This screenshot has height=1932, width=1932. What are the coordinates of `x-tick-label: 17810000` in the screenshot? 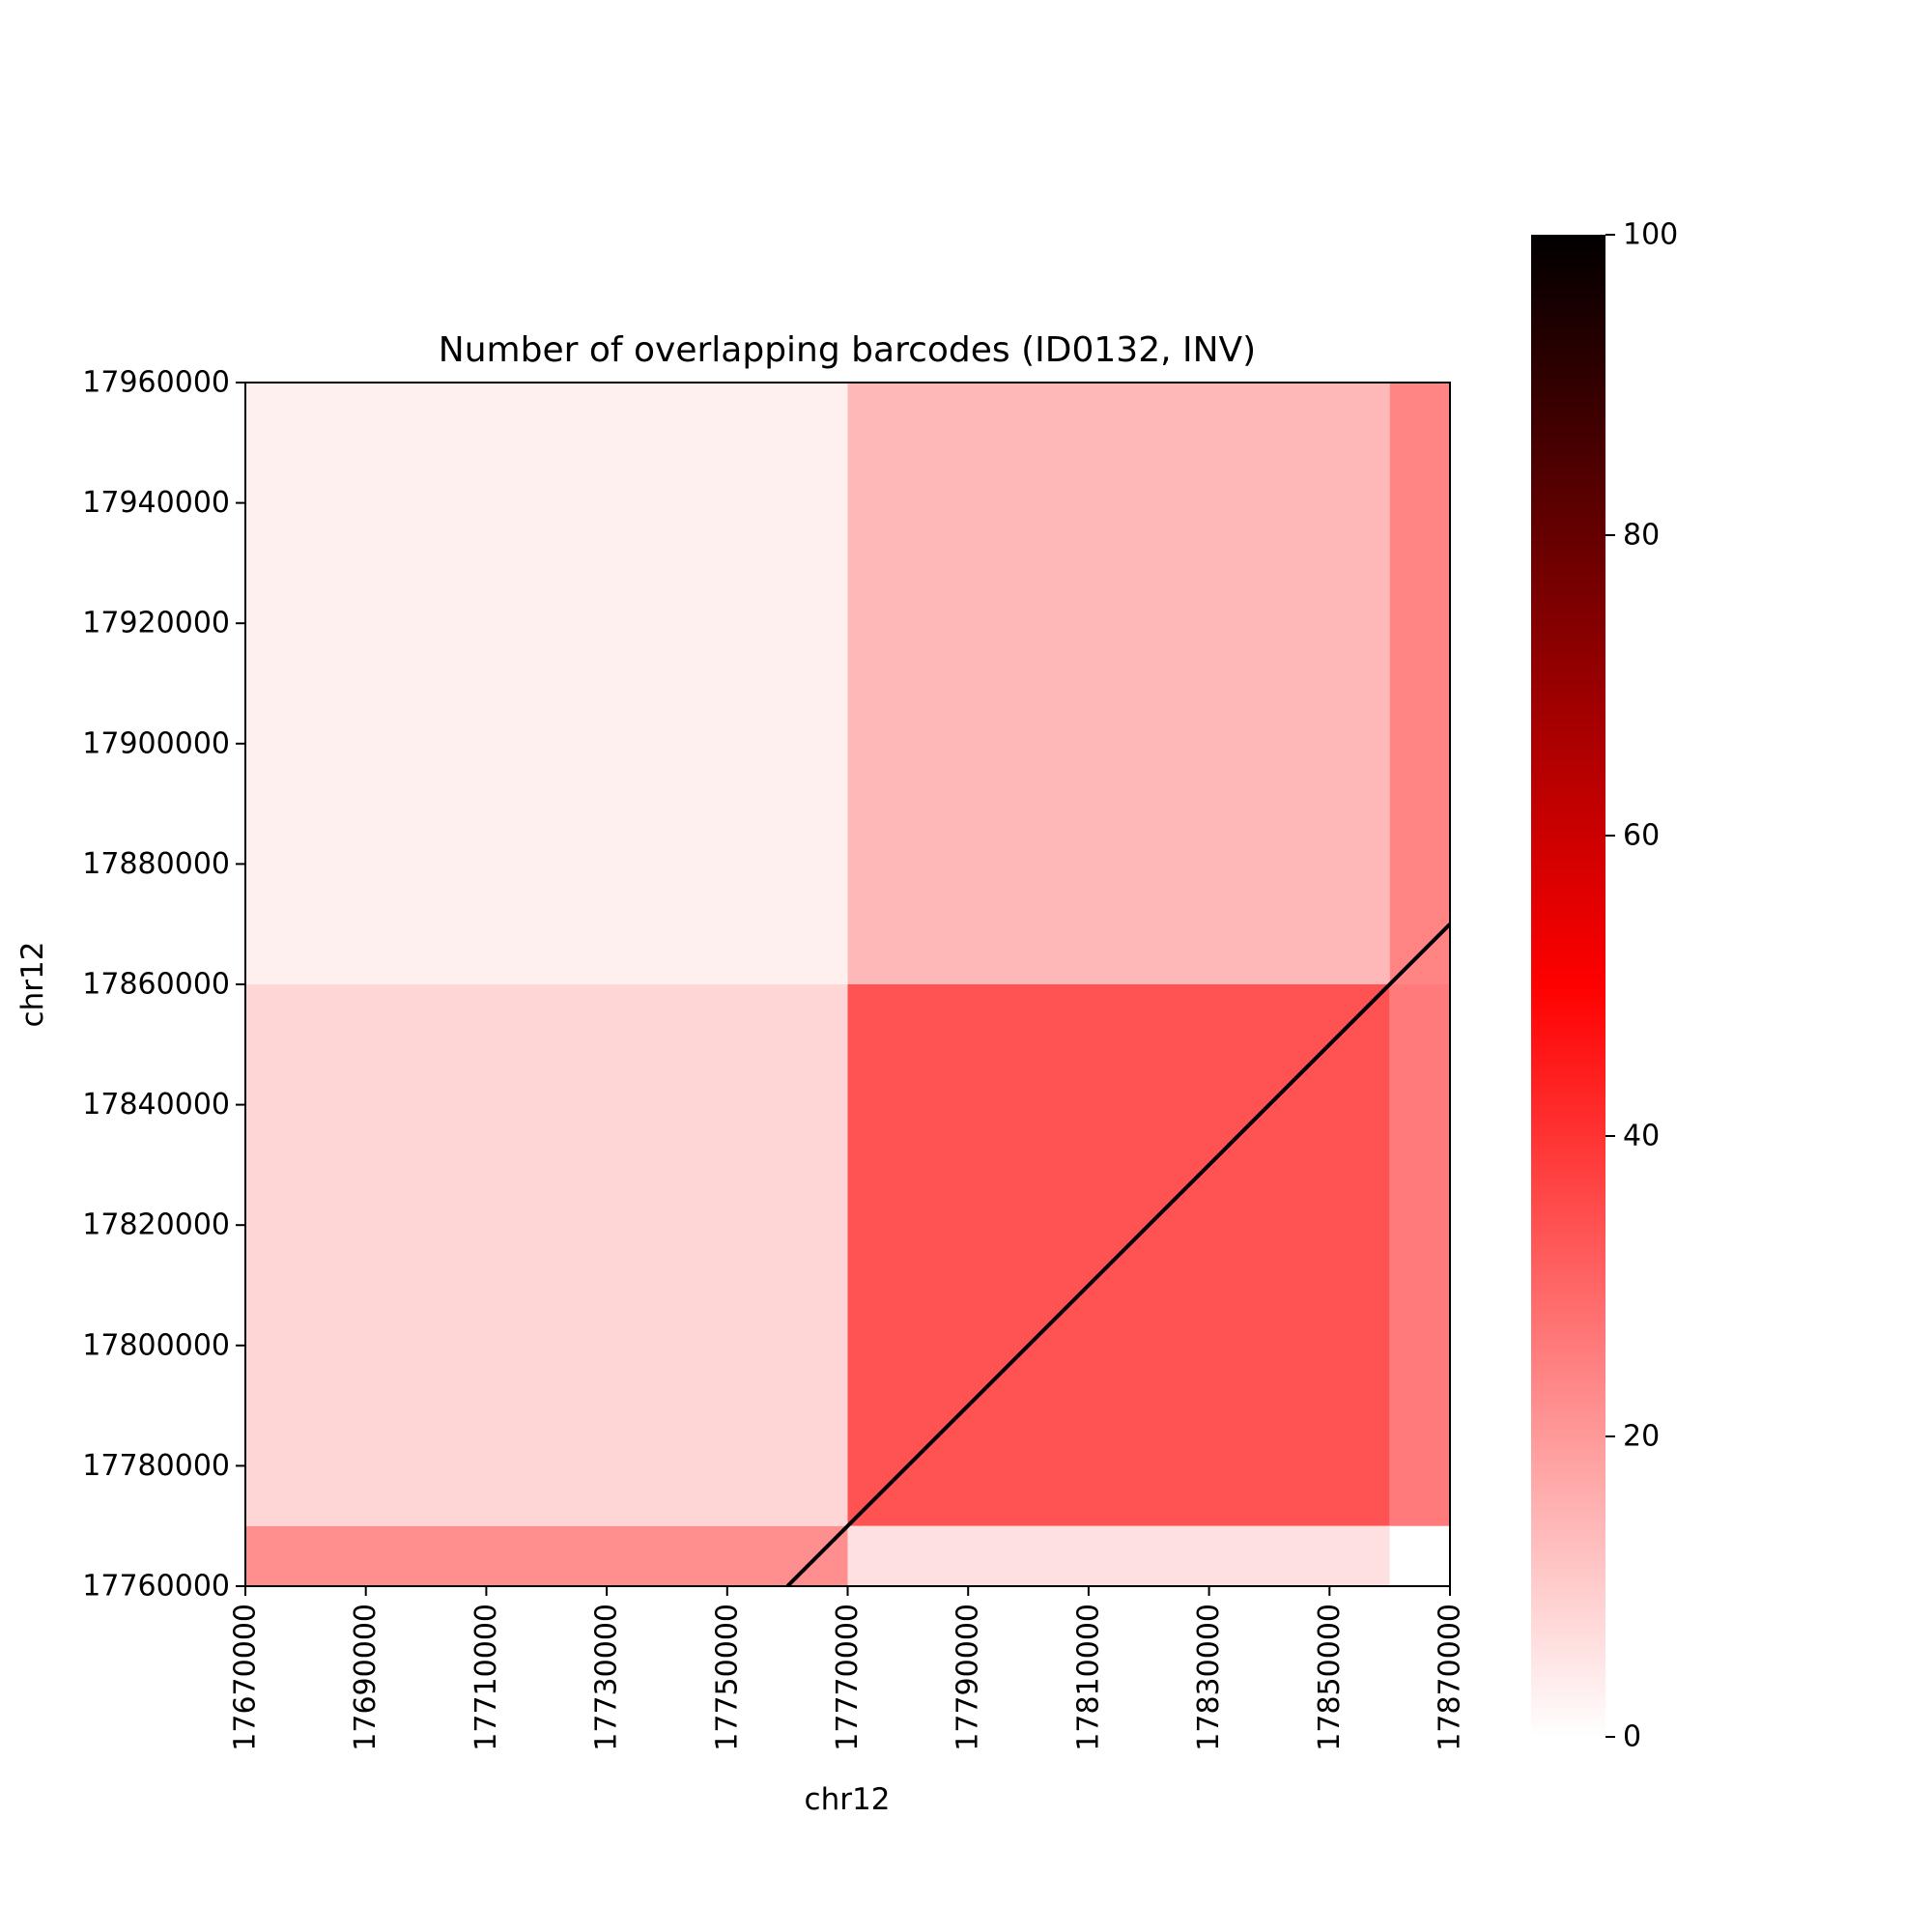 It's located at (1088, 1677).